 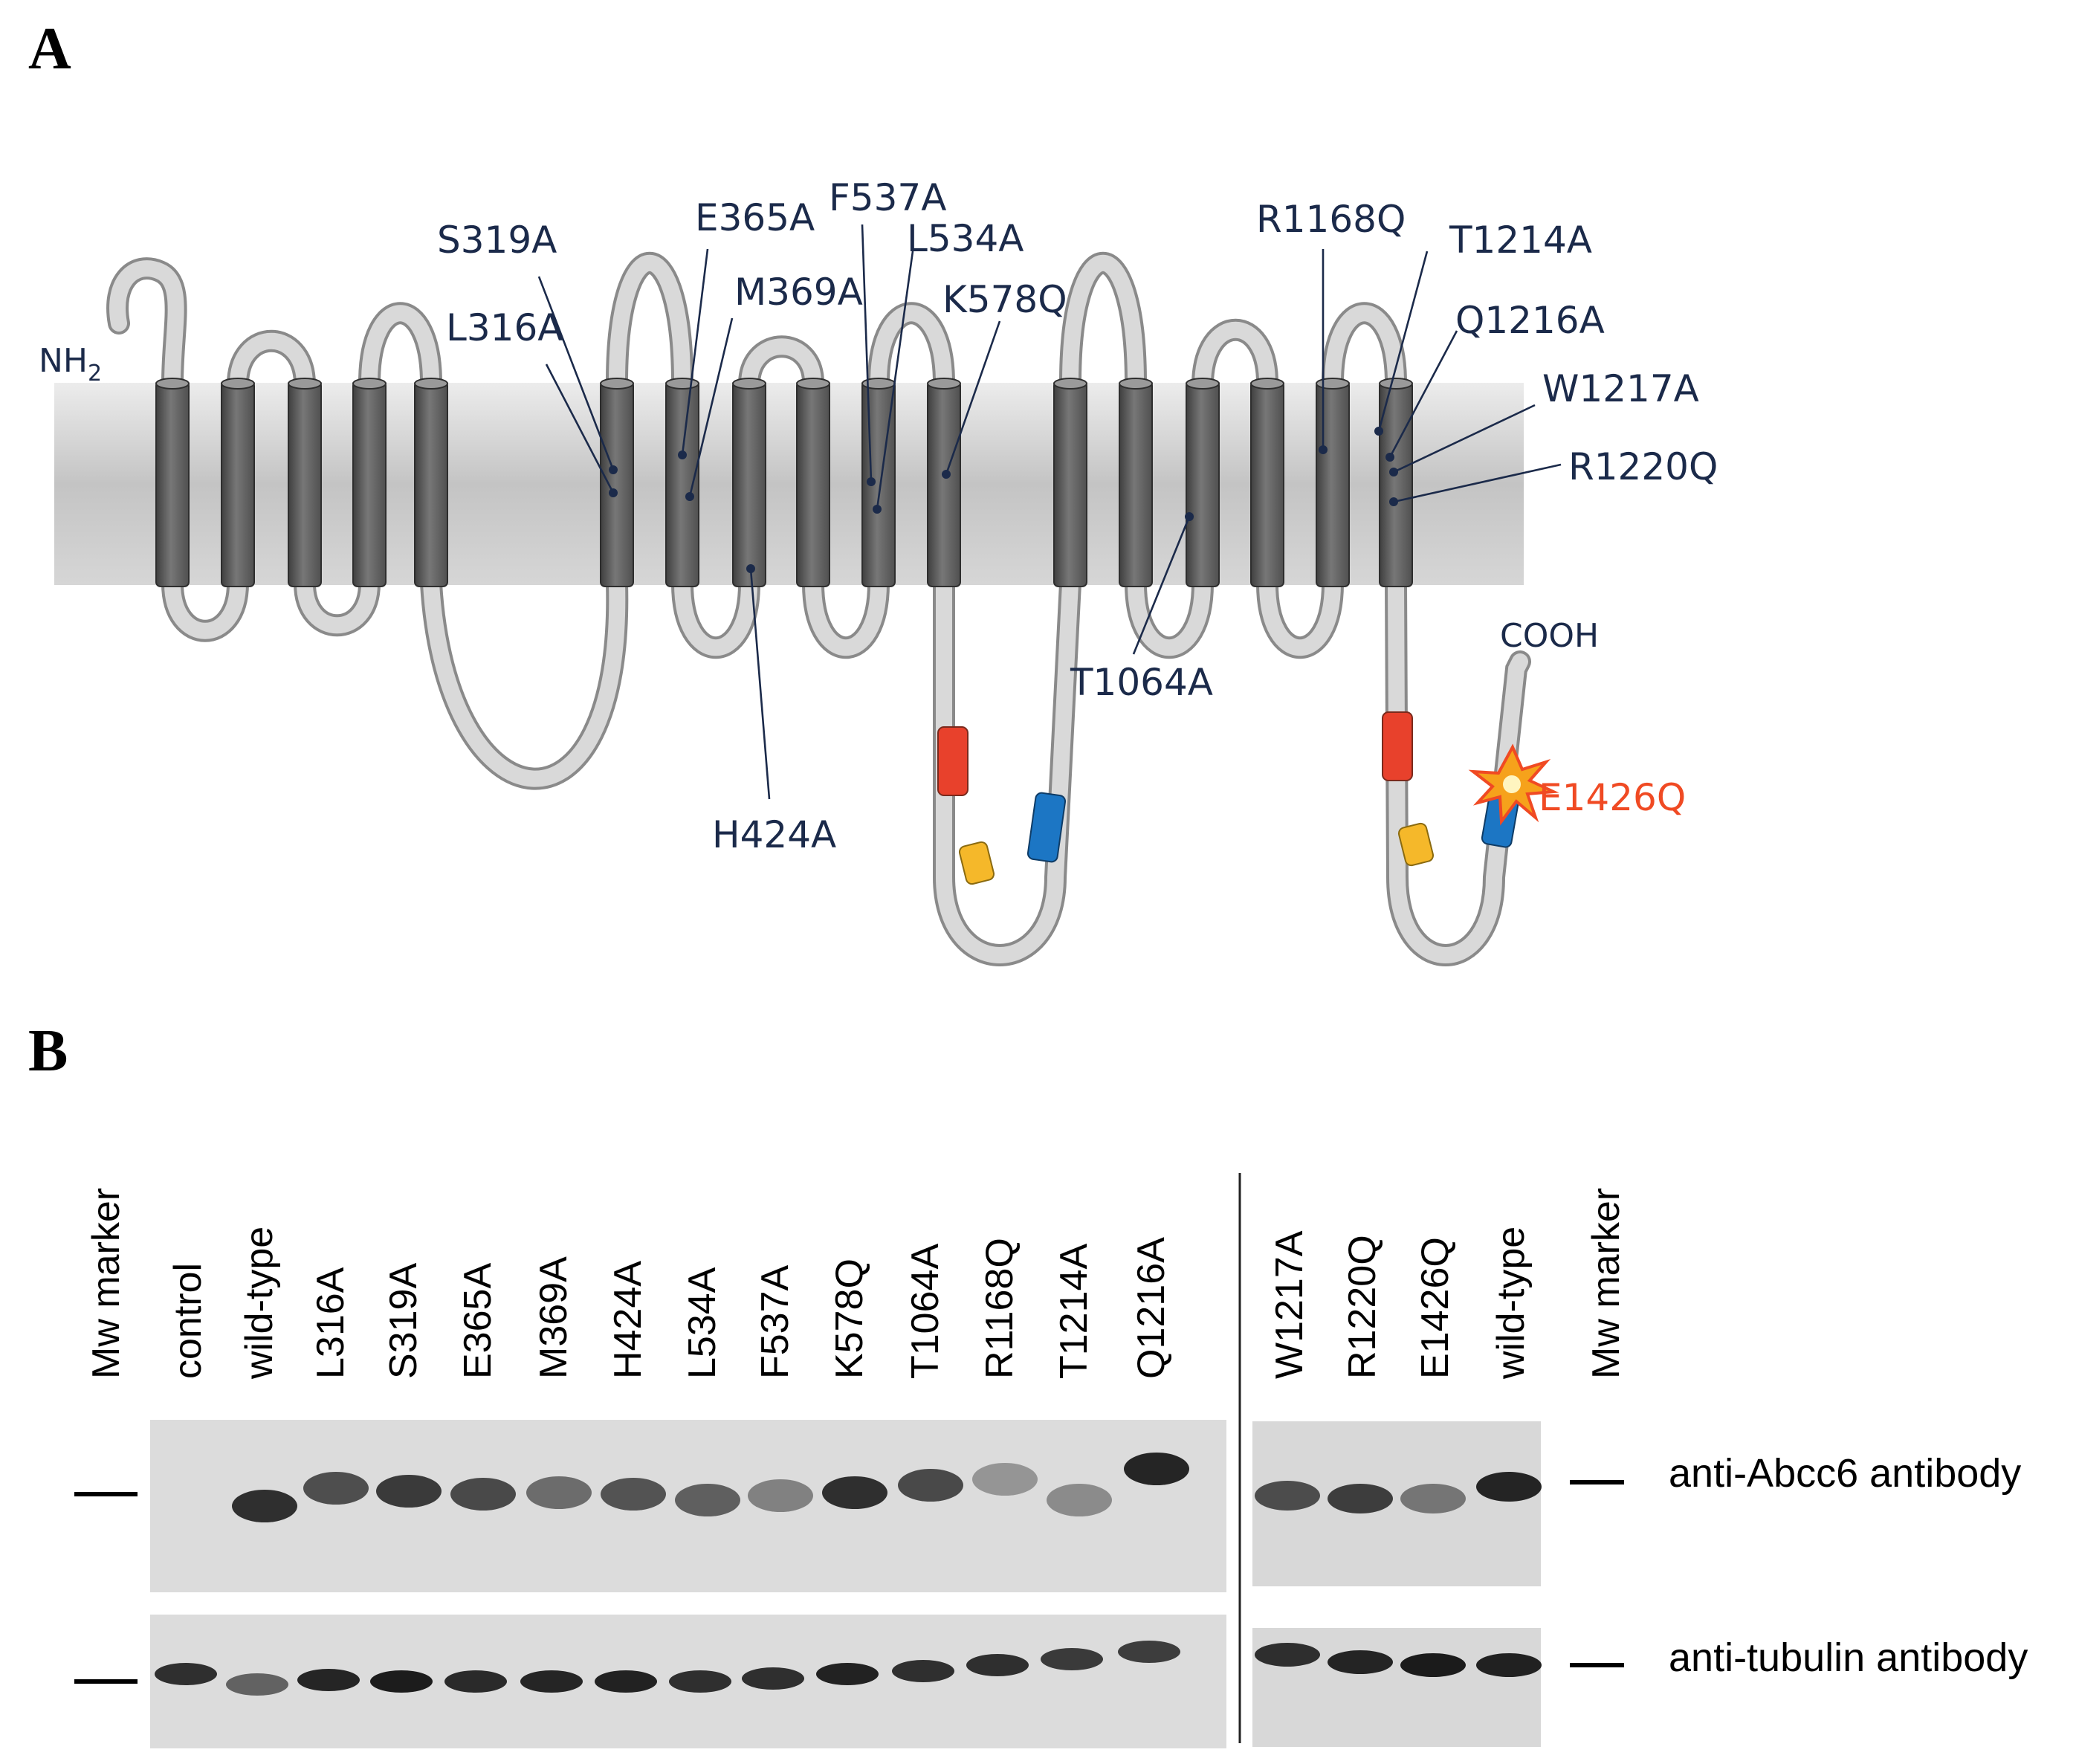 I want to click on label-l316a: L316A, so click(x=505, y=328).